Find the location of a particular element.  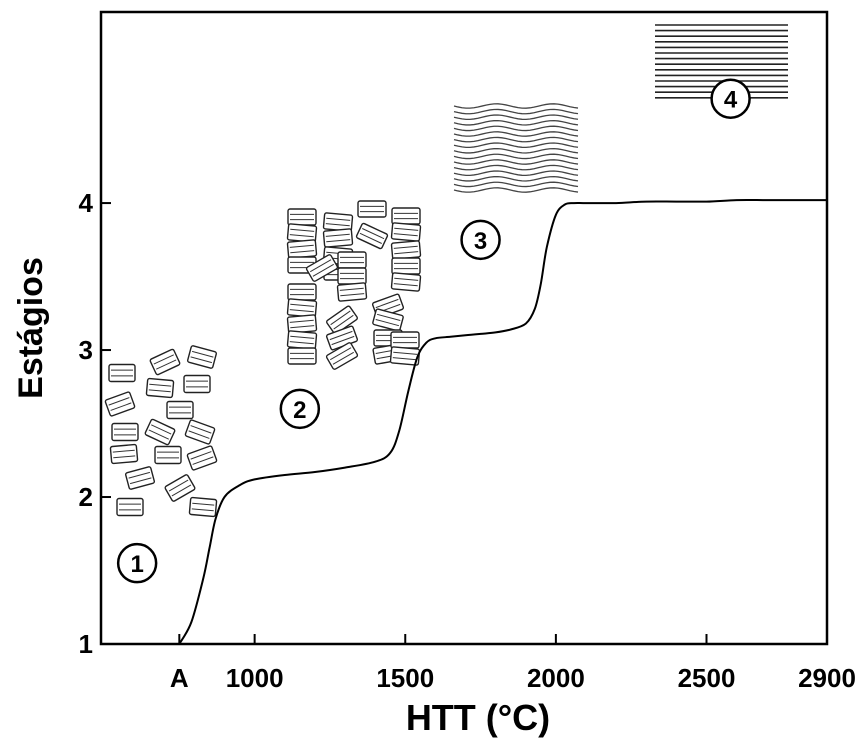

stage-number: 2 is located at coordinates (299, 410).